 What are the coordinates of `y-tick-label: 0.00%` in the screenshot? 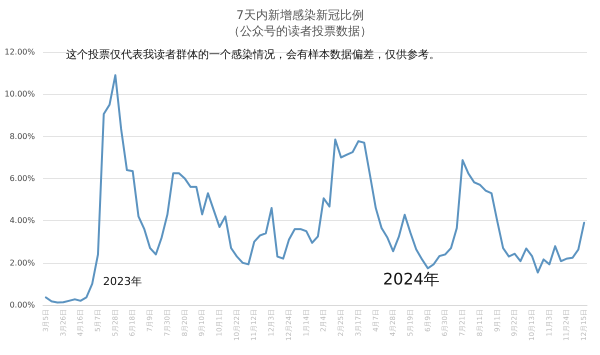 It's located at (23, 305).